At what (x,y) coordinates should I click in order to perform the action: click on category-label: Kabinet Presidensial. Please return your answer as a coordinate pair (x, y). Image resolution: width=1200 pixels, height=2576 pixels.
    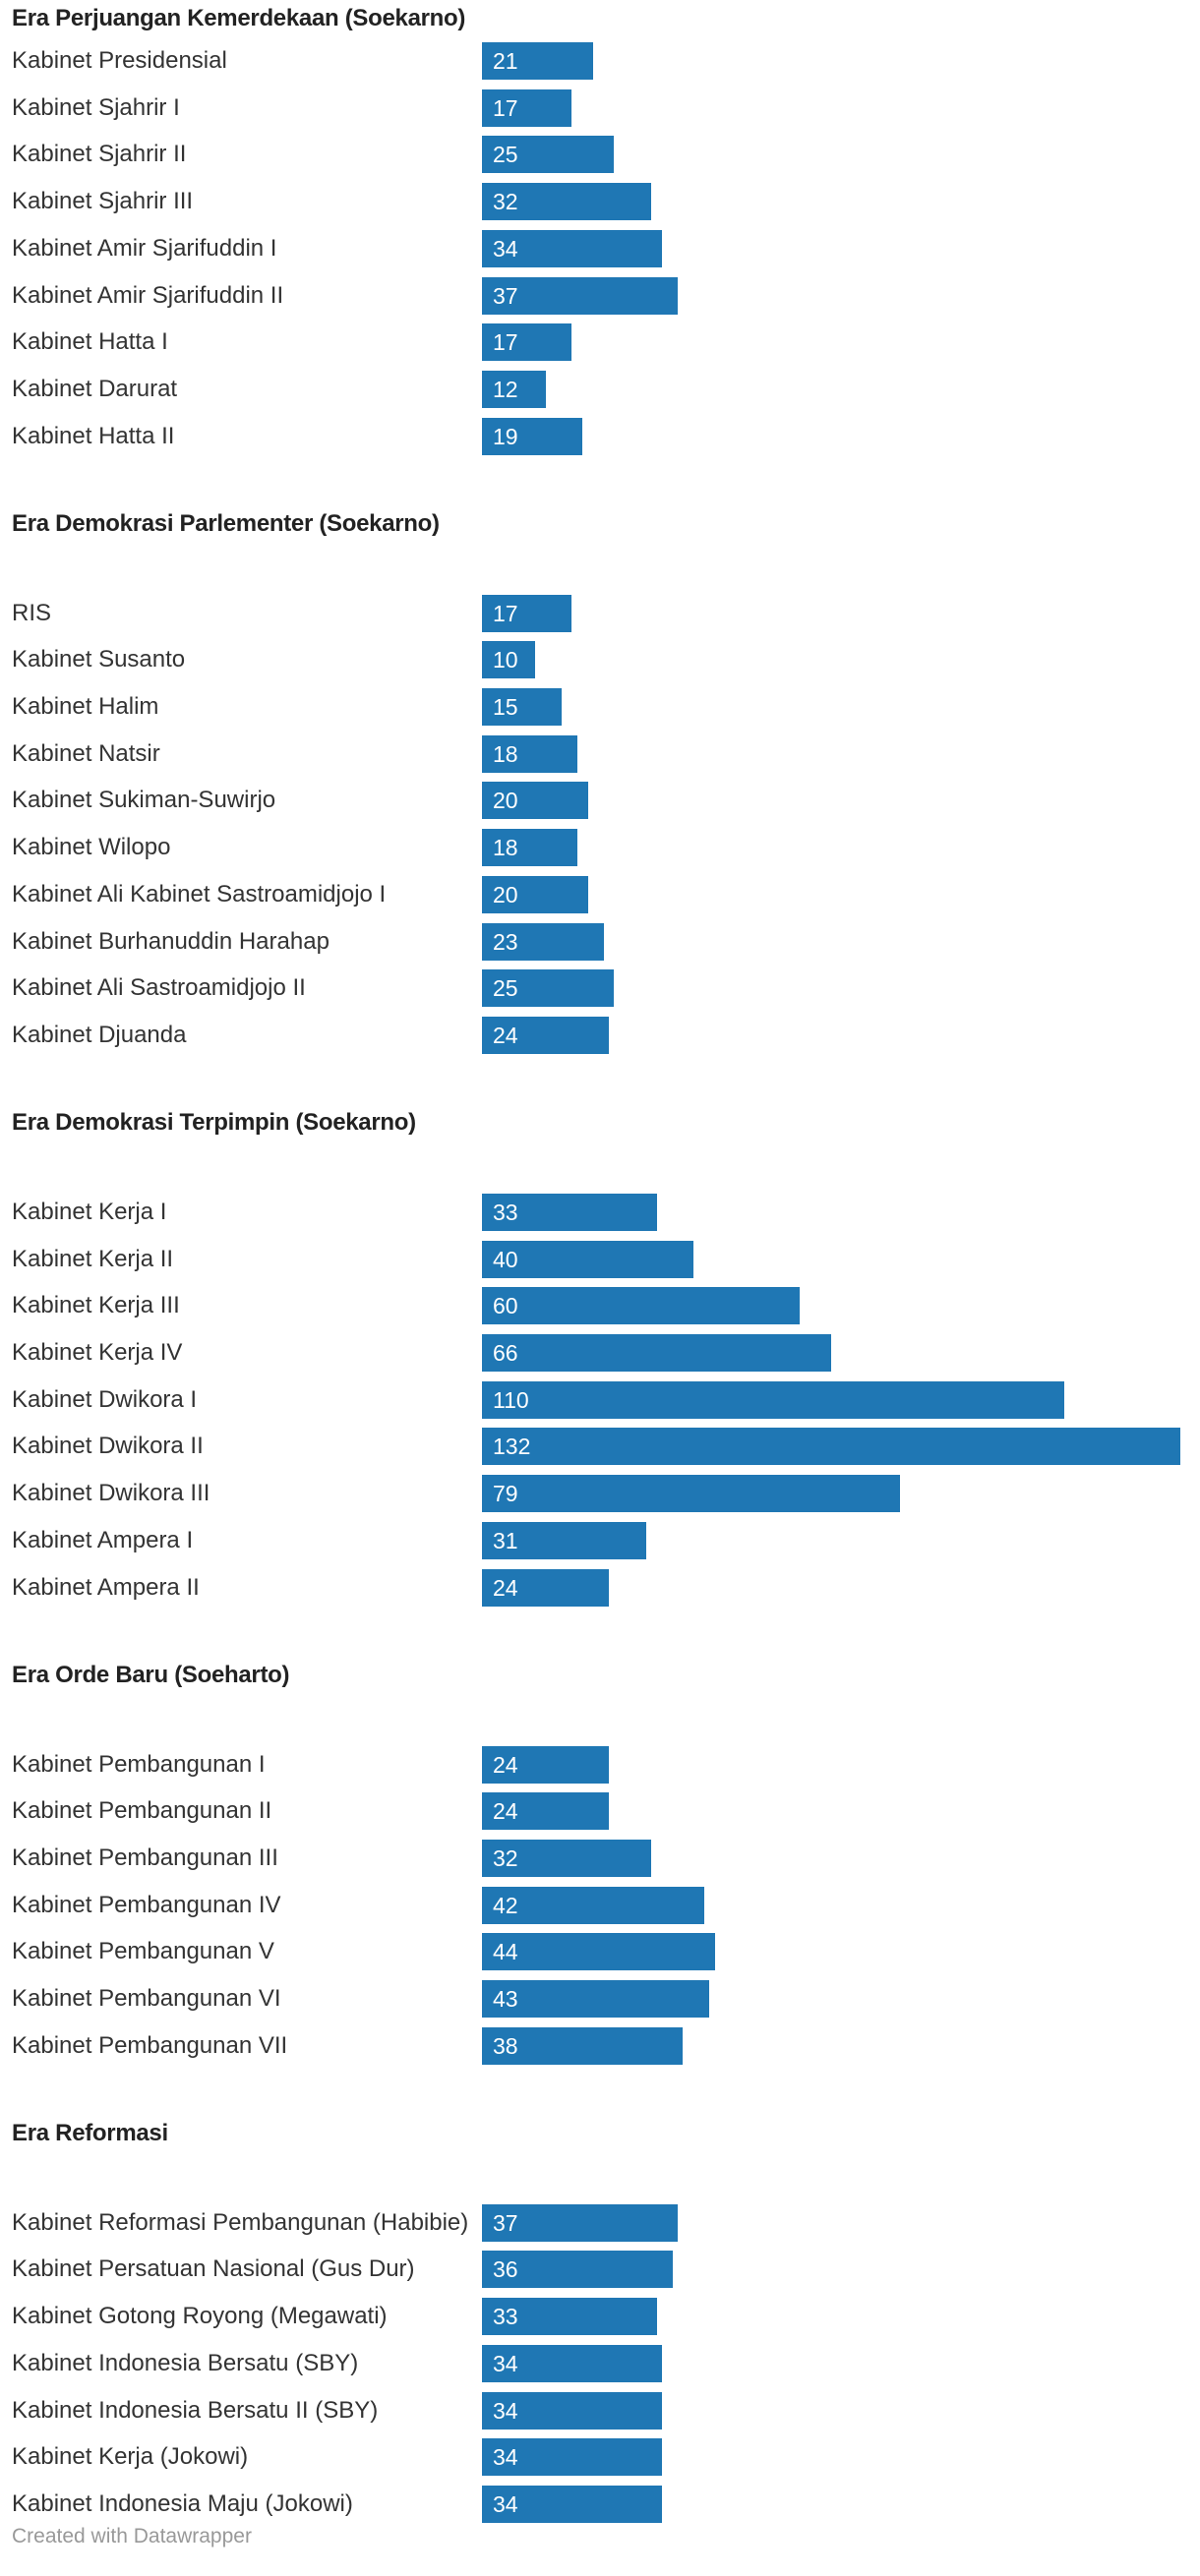
    Looking at the image, I should click on (119, 60).